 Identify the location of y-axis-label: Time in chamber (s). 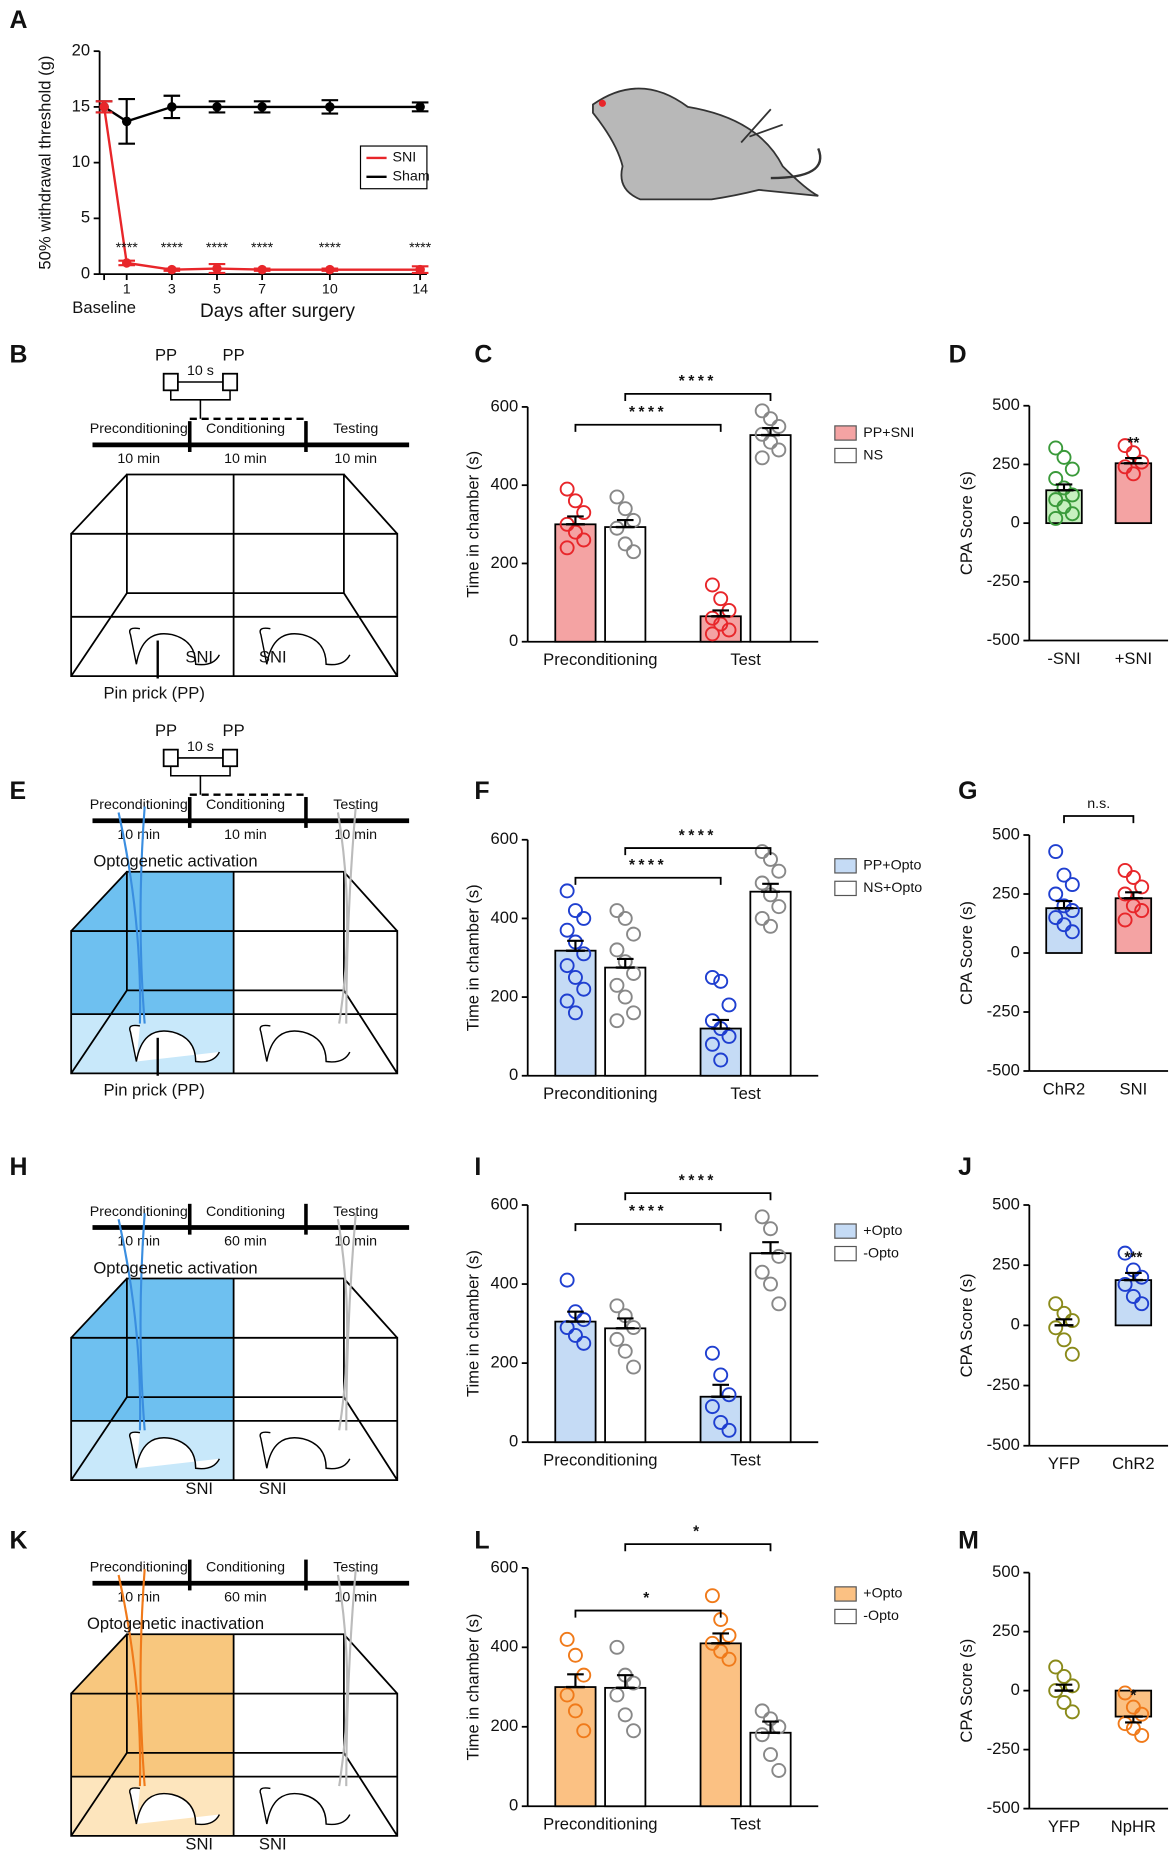
(473, 1687).